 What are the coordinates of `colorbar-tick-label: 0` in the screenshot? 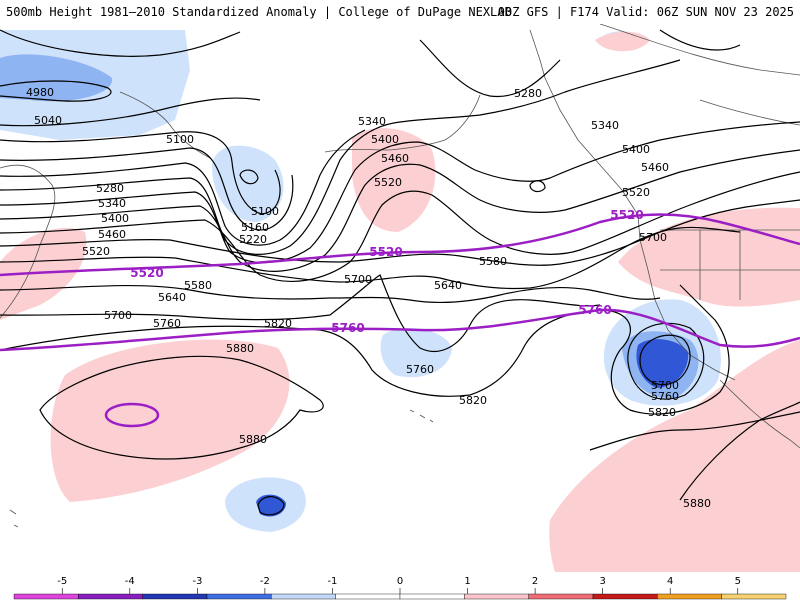 It's located at (400, 581).